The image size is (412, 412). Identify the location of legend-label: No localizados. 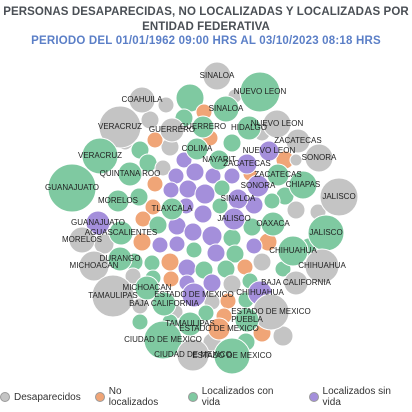
(133, 397).